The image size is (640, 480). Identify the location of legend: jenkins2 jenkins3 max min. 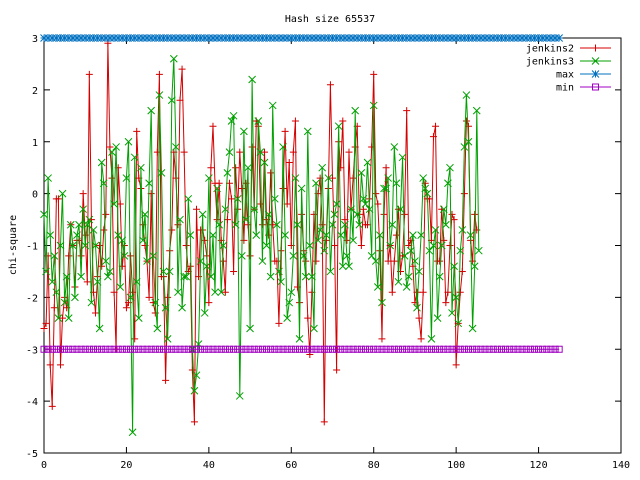
(568, 69).